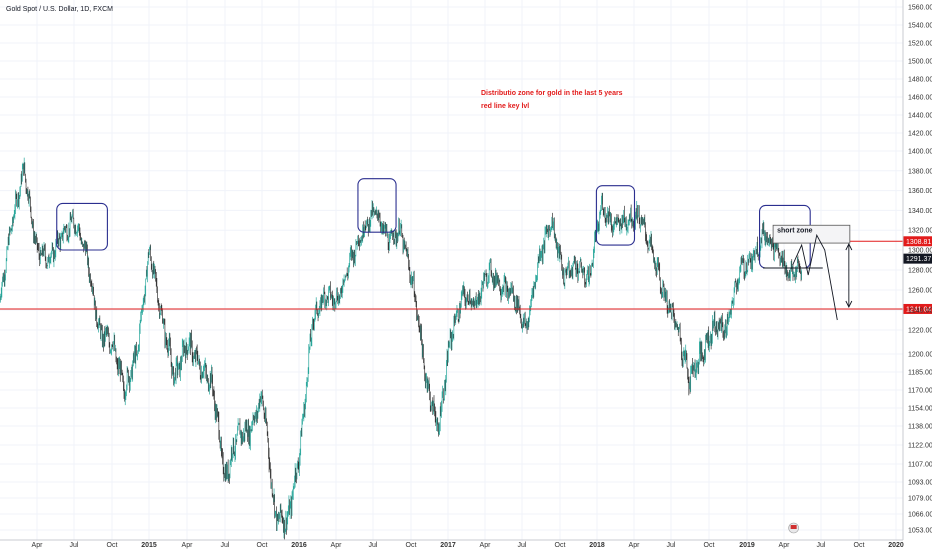 The image size is (932, 550). What do you see at coordinates (920, 26) in the screenshot?
I see `y-tick-label: 1540.00` at bounding box center [920, 26].